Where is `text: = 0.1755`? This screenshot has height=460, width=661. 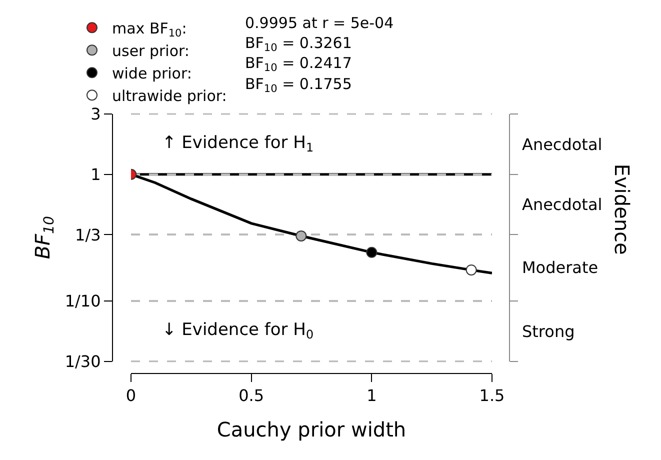
text: = 0.1755 is located at coordinates (317, 84).